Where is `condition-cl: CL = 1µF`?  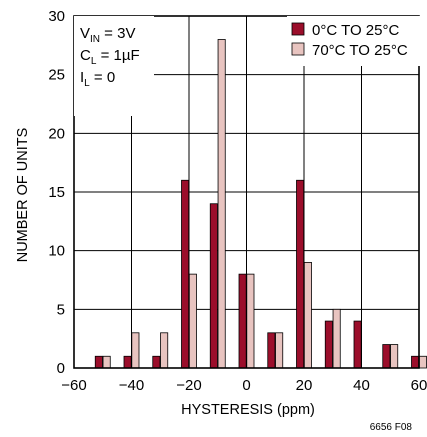 condition-cl: CL = 1µF is located at coordinates (110, 57).